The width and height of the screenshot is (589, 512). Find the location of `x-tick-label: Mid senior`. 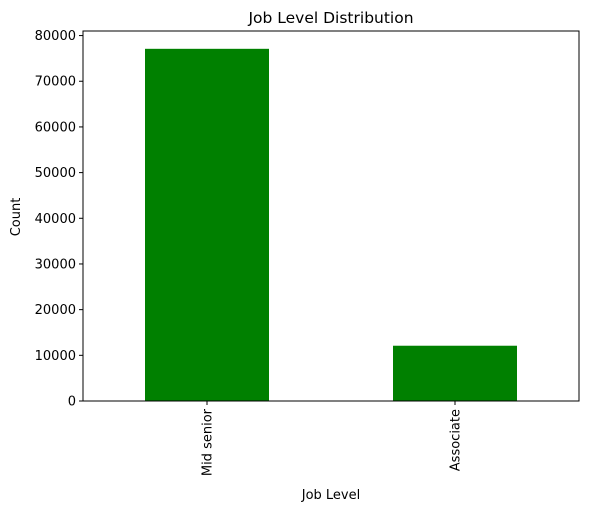

x-tick-label: Mid senior is located at coordinates (208, 442).